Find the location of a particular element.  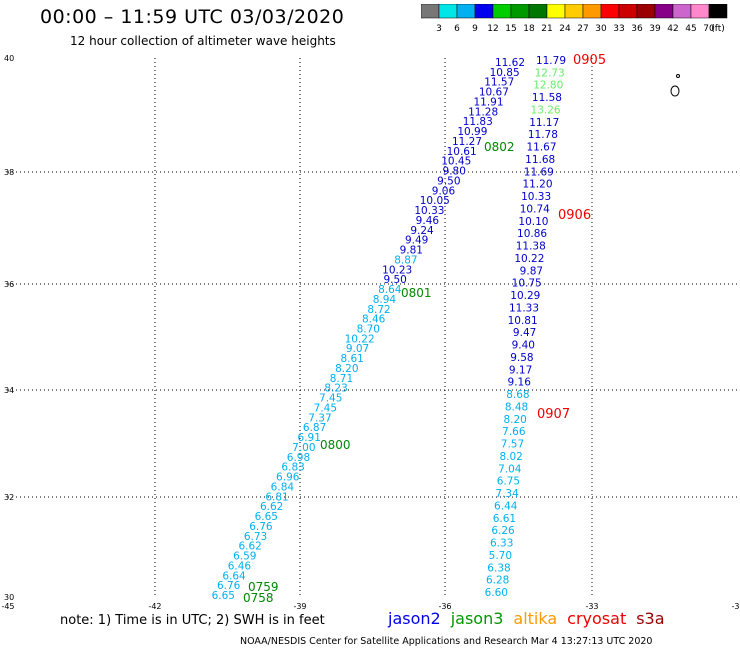

swh-value-left: 11.91 is located at coordinates (488, 102).